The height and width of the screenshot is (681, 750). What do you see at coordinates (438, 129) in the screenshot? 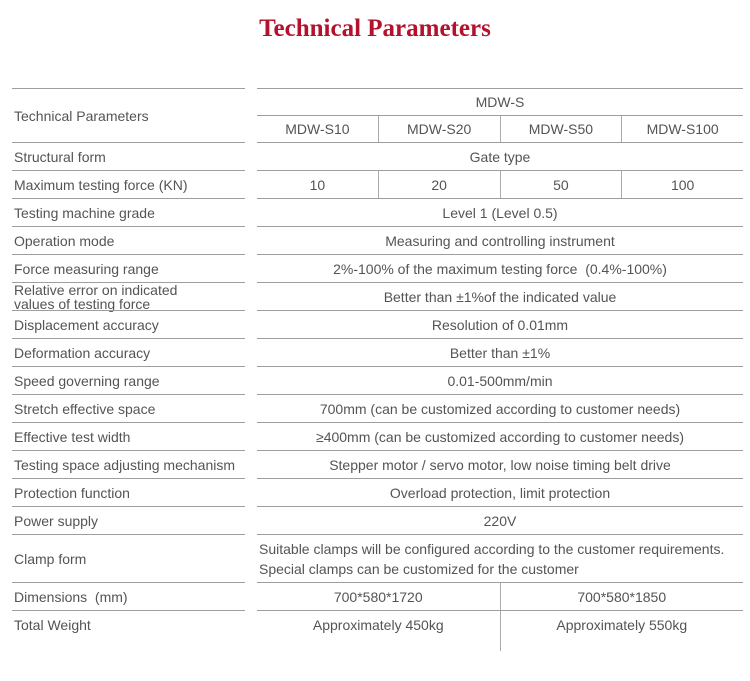
I see `header-model-cell: MDW-S20` at bounding box center [438, 129].